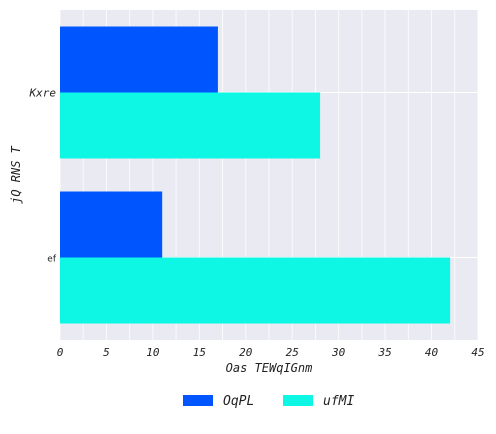 This screenshot has height=434, width=496. Describe the element at coordinates (238, 401) in the screenshot. I see `legend-label: OqPL` at that location.